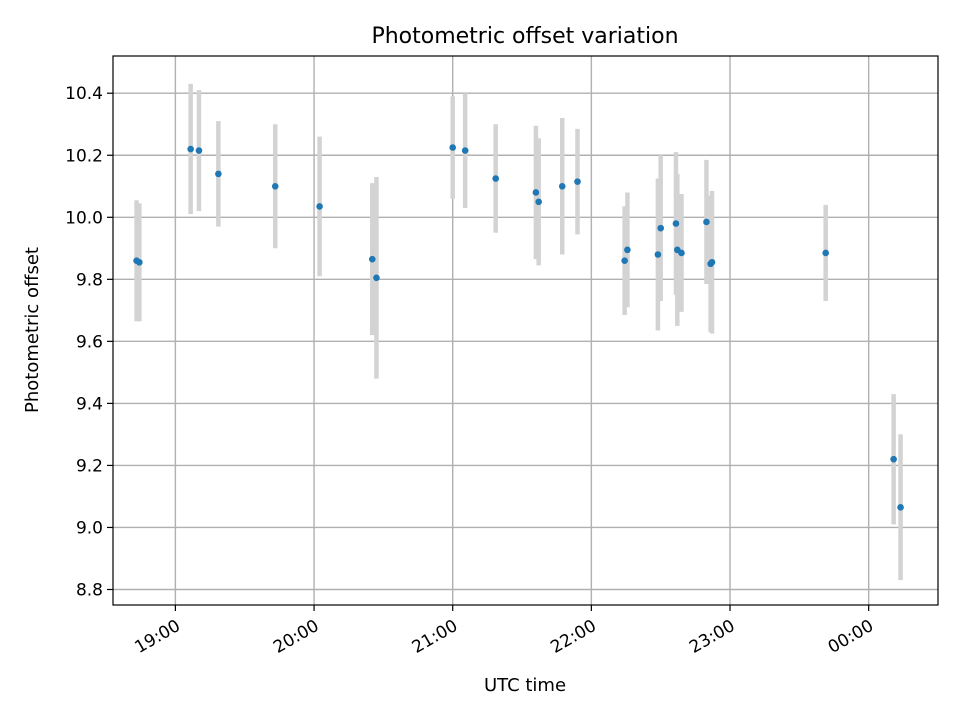  Describe the element at coordinates (89, 528) in the screenshot. I see `y-tick-label: 9.0` at that location.